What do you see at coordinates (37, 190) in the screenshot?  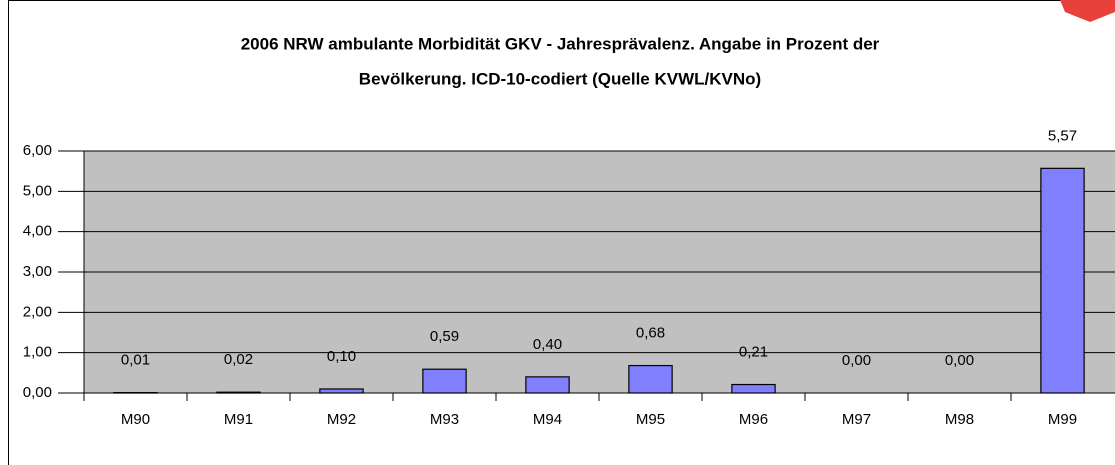 I see `y-tick-label: 5,00` at bounding box center [37, 190].